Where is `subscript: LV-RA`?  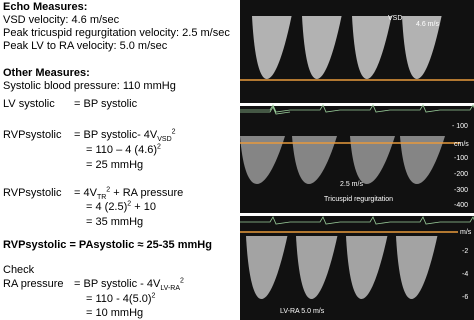 subscript: LV-RA is located at coordinates (170, 289).